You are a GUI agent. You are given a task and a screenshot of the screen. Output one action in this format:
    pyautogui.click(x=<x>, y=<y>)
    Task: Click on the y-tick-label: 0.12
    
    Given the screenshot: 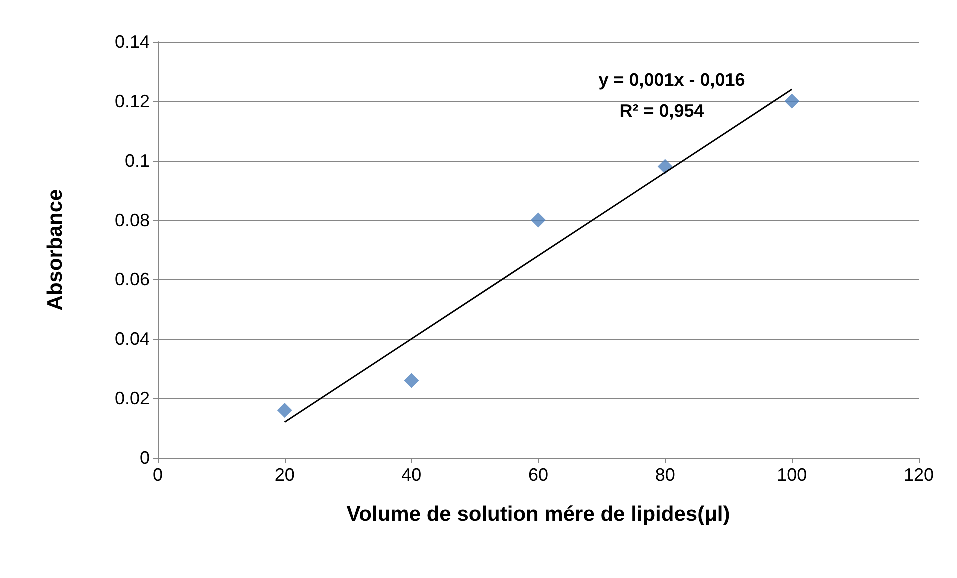 What is the action you would take?
    pyautogui.click(x=132, y=101)
    